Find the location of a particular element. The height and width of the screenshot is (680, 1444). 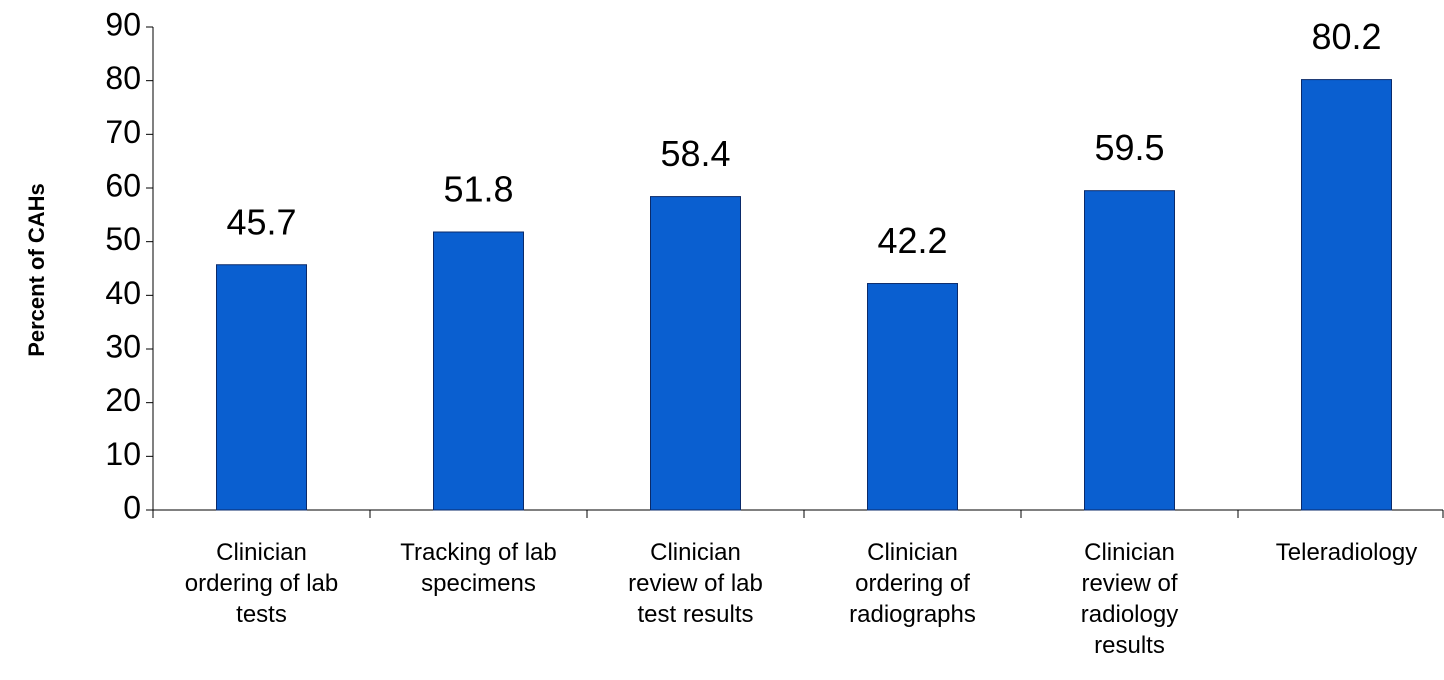

x-tick-label: Tracking of lab specimens is located at coordinates (478, 568).